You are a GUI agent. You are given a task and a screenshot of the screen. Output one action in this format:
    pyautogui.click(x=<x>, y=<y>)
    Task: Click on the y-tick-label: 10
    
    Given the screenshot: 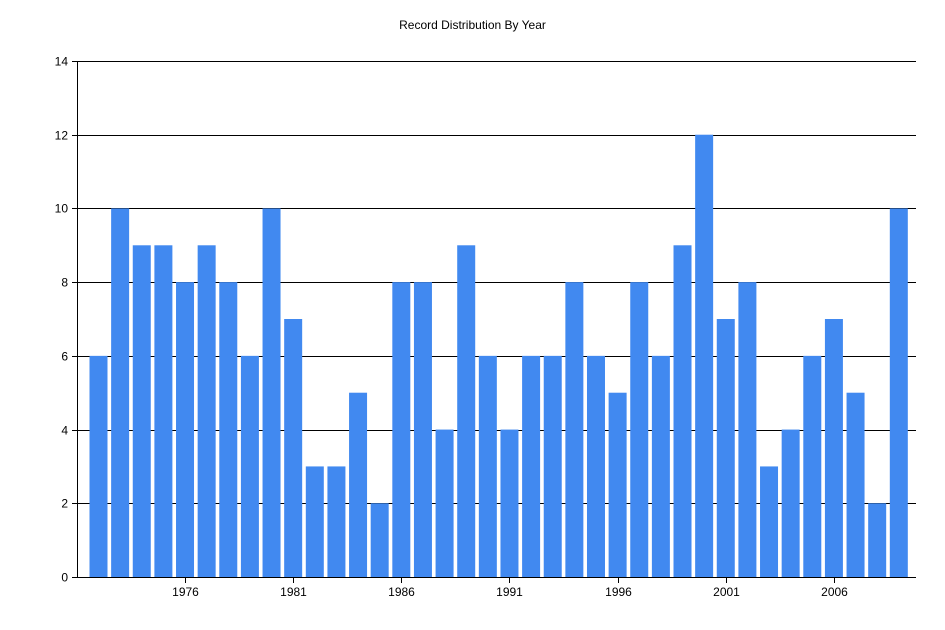 What is the action you would take?
    pyautogui.click(x=62, y=209)
    